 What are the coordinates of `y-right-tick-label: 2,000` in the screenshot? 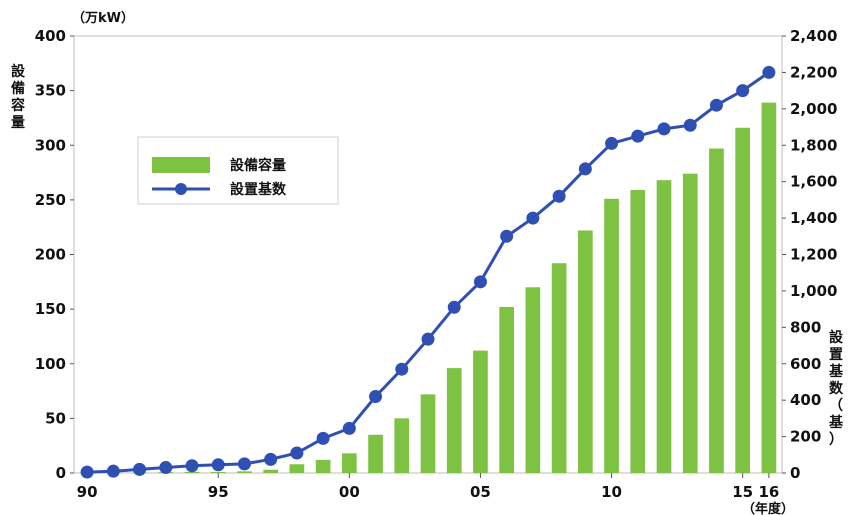 It's located at (813, 109).